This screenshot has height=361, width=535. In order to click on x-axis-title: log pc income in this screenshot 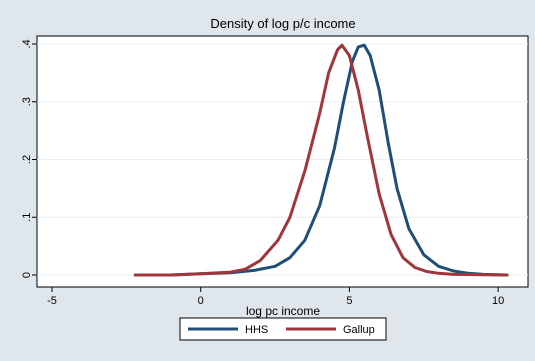, I will do `click(283, 311)`.